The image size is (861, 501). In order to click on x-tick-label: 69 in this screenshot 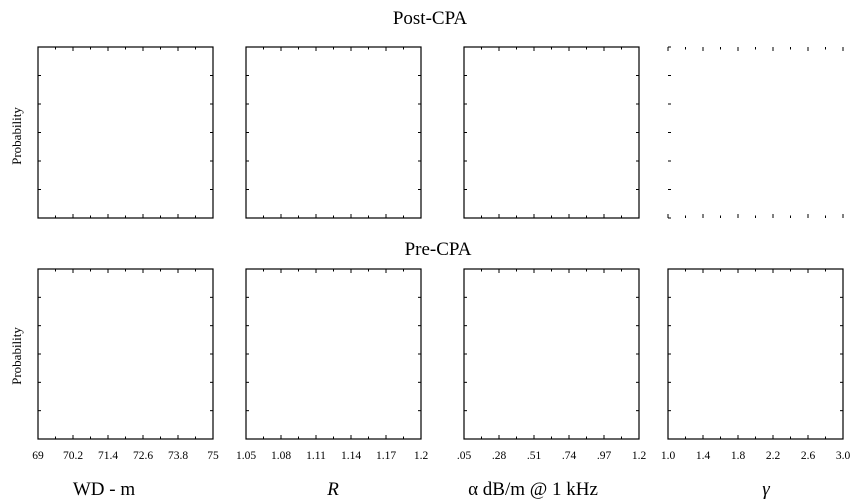, I will do `click(38, 456)`.